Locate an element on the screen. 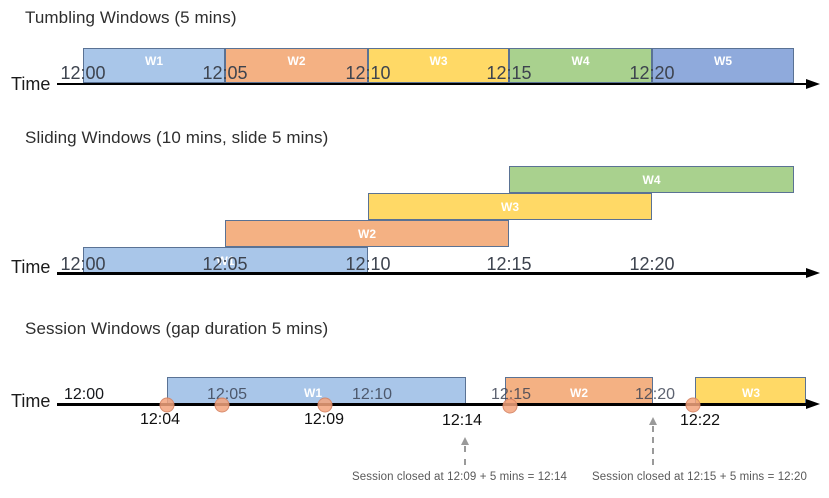 The image size is (829, 498). sliding-timeline is located at coordinates (433, 273).